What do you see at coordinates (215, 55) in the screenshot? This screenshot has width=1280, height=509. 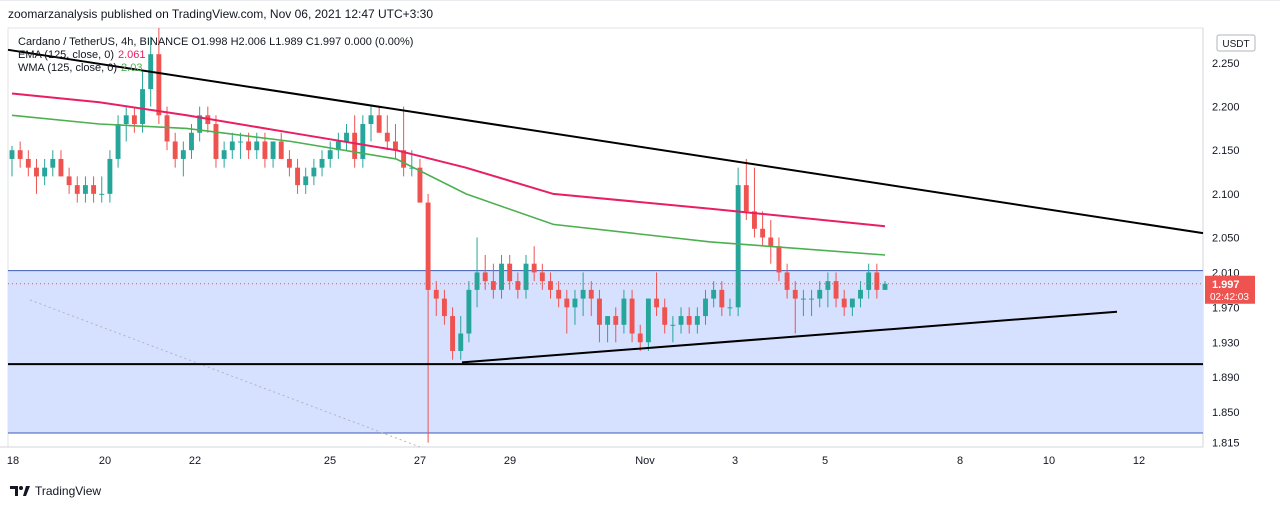 I see `ema-legend: EMA (125, close, 0) 2.061` at bounding box center [215, 55].